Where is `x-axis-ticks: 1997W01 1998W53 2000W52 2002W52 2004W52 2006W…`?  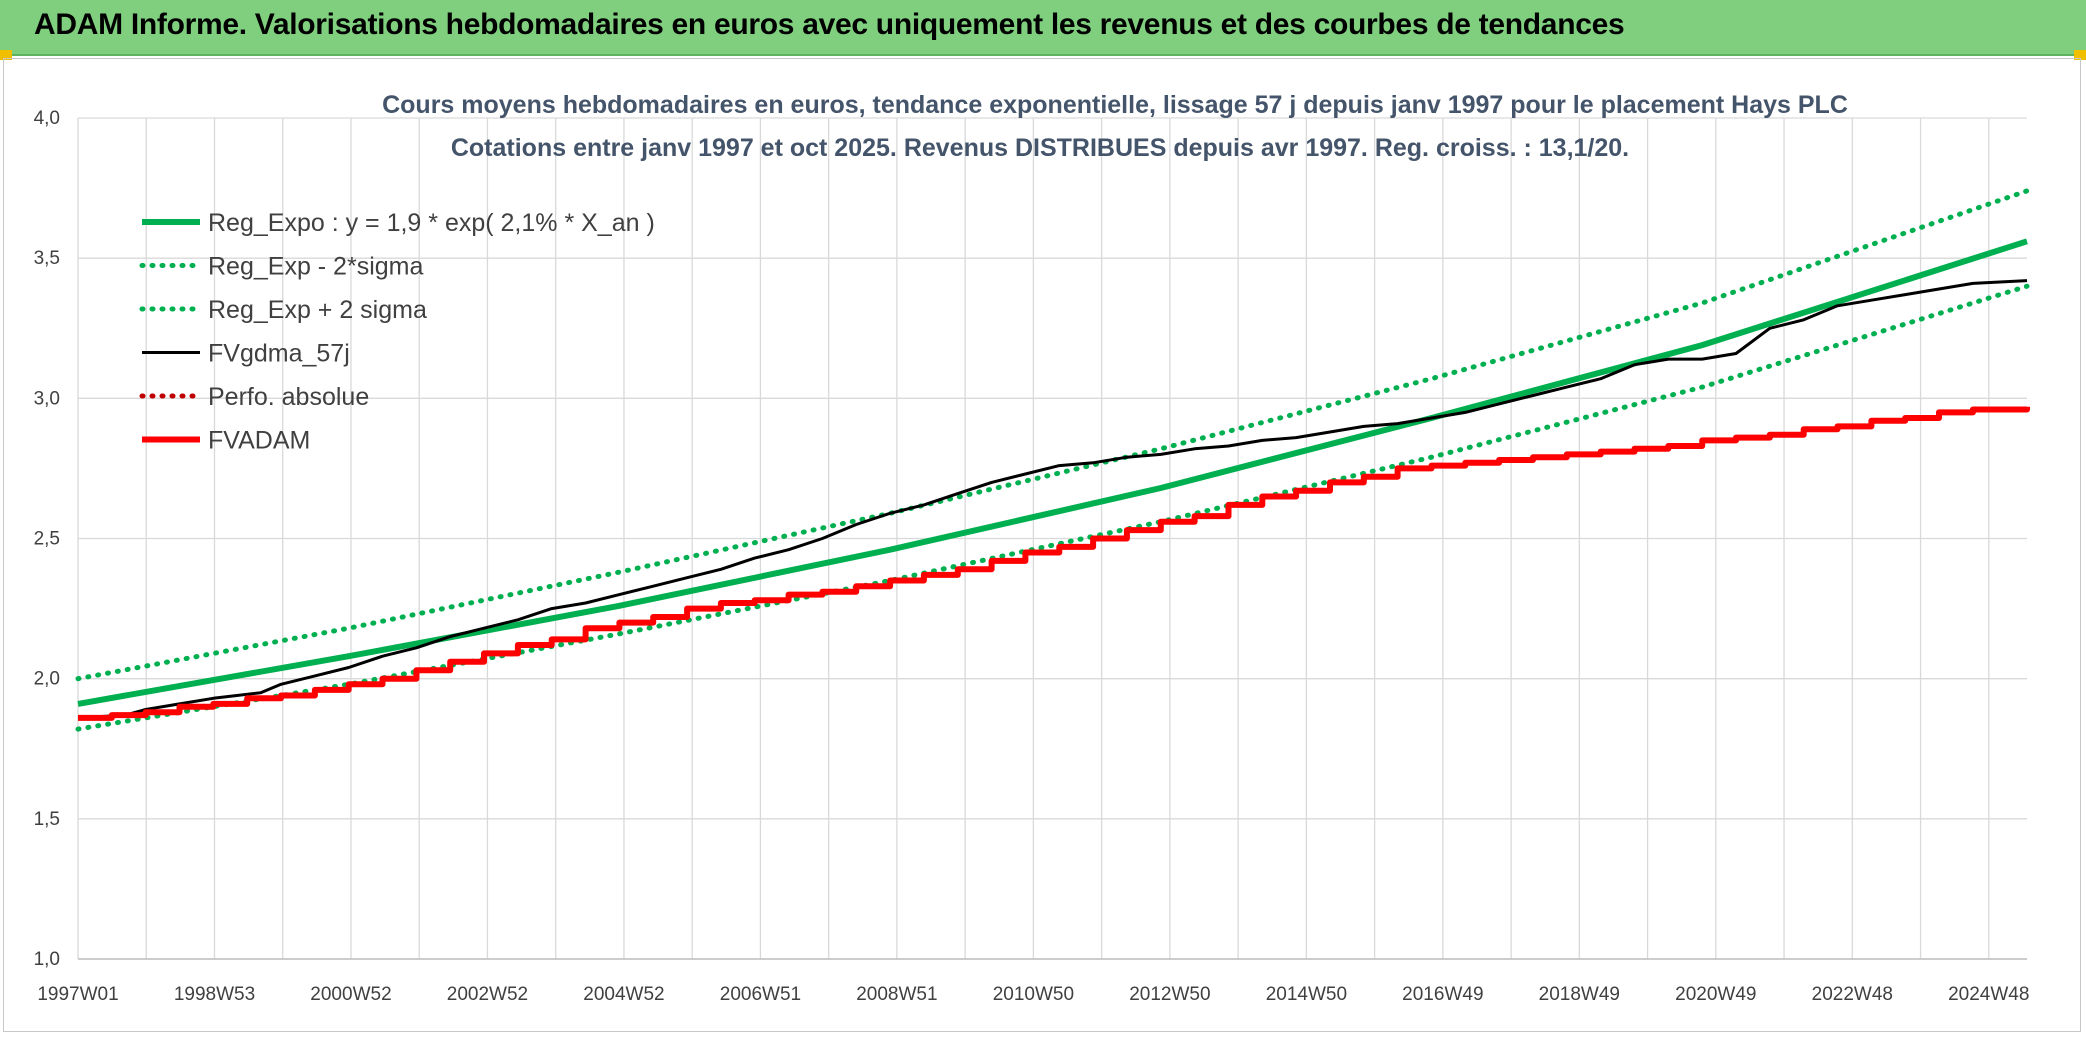 x-axis-ticks: 1997W01 1998W53 2000W52 2002W52 2004W52 2006W… is located at coordinates (1033, 994).